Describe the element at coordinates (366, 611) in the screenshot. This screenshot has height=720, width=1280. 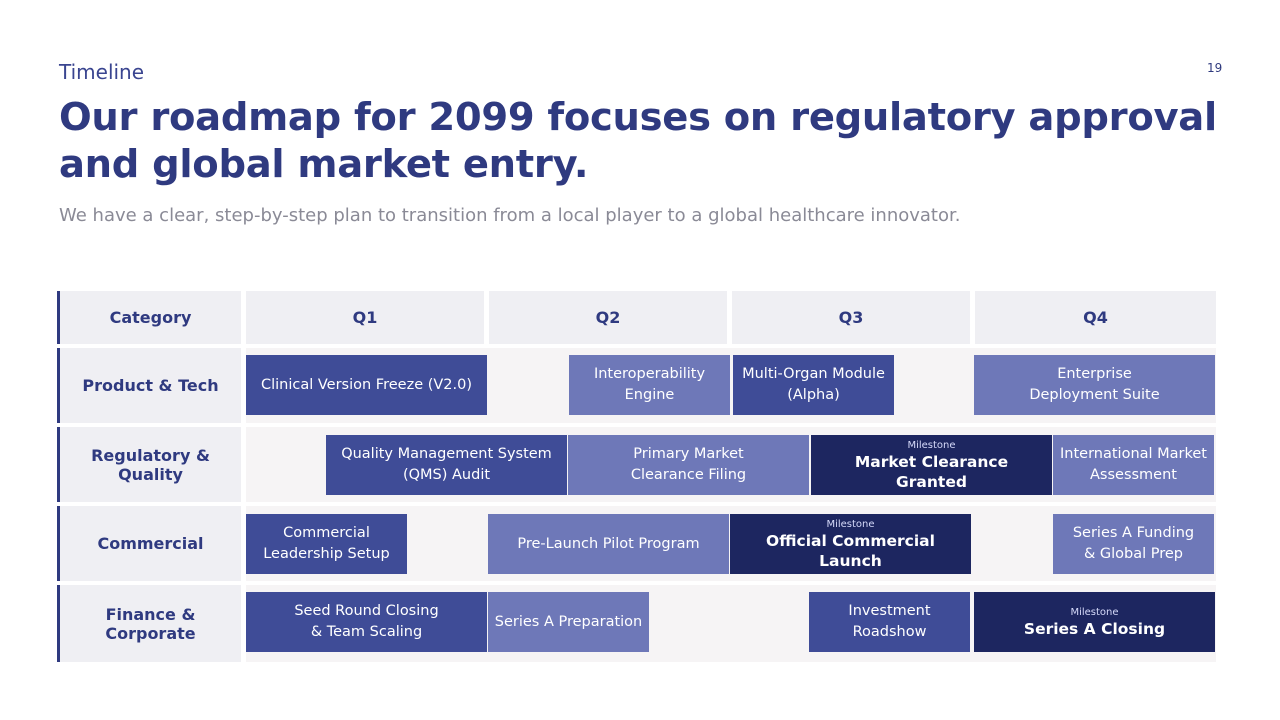
I see `task-label-line: Seed Round Closing` at that location.